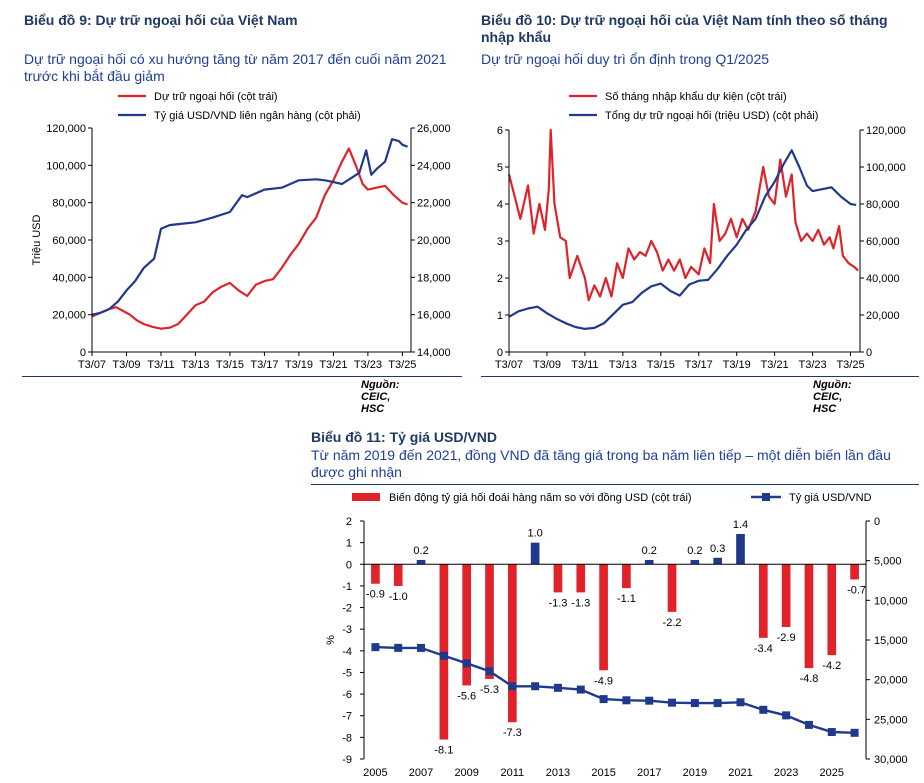  I want to click on c11-x-tick-label: 2009, so click(466, 773).